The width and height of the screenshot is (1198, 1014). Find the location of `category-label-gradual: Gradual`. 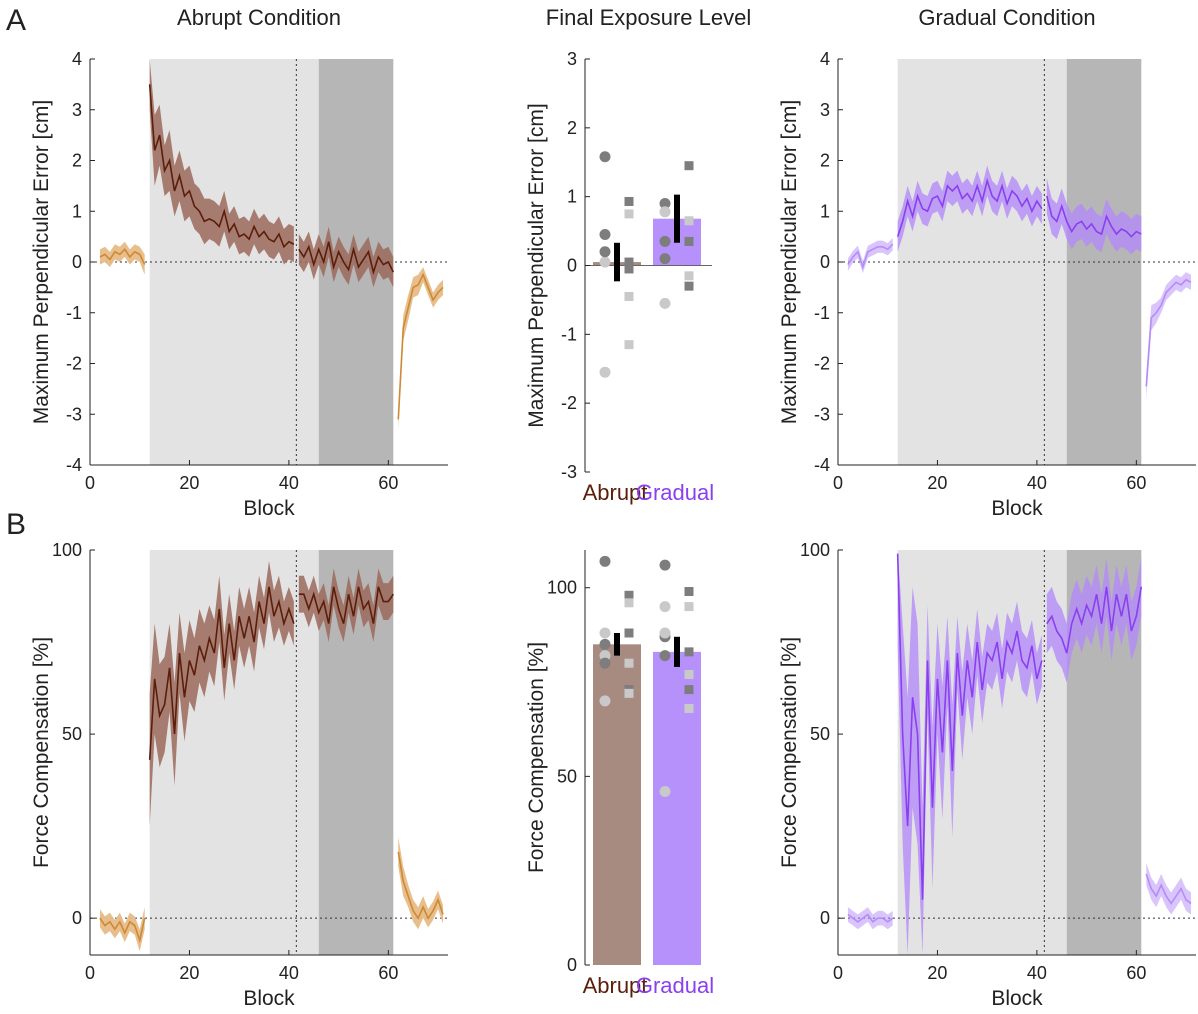

category-label-gradual: Gradual is located at coordinates (675, 985).